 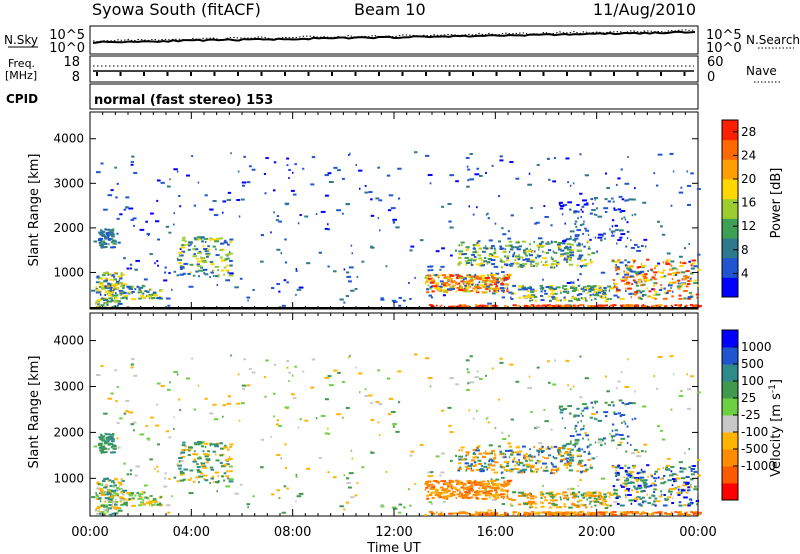 I want to click on colorbar-swatch, so click(x=730, y=130).